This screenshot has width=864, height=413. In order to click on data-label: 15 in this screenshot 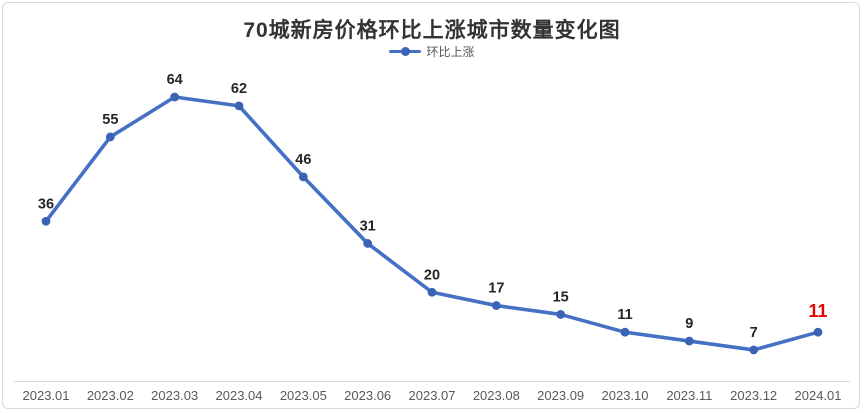, I will do `click(561, 297)`.